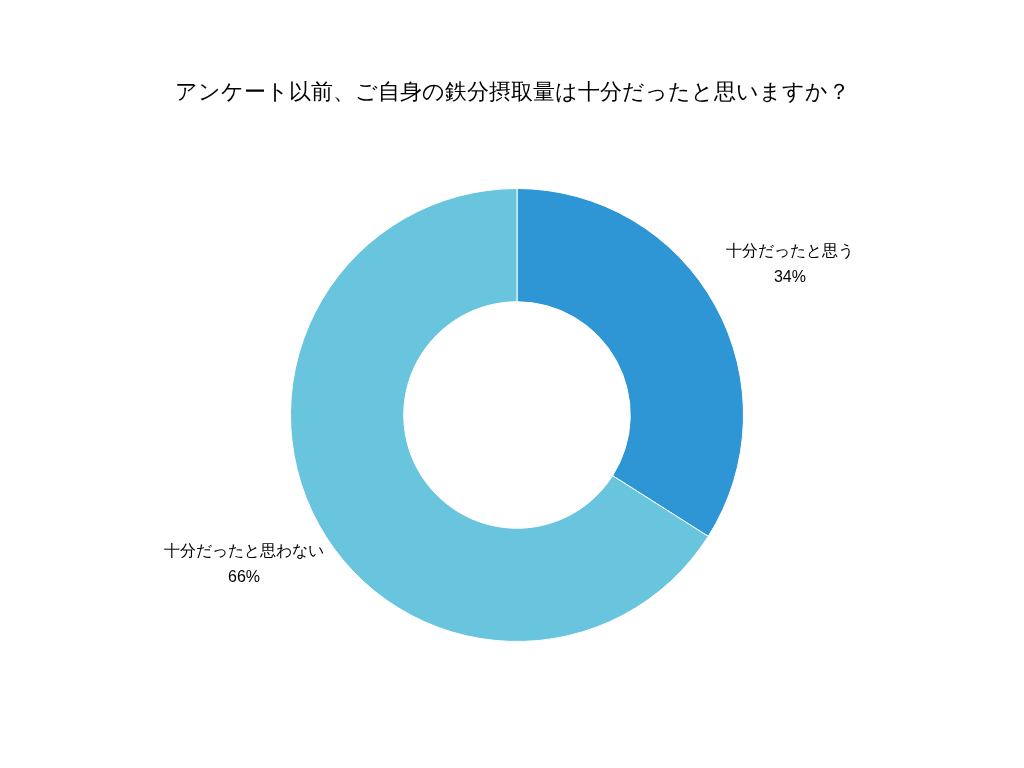  What do you see at coordinates (789, 277) in the screenshot?
I see `data-label: 34%` at bounding box center [789, 277].